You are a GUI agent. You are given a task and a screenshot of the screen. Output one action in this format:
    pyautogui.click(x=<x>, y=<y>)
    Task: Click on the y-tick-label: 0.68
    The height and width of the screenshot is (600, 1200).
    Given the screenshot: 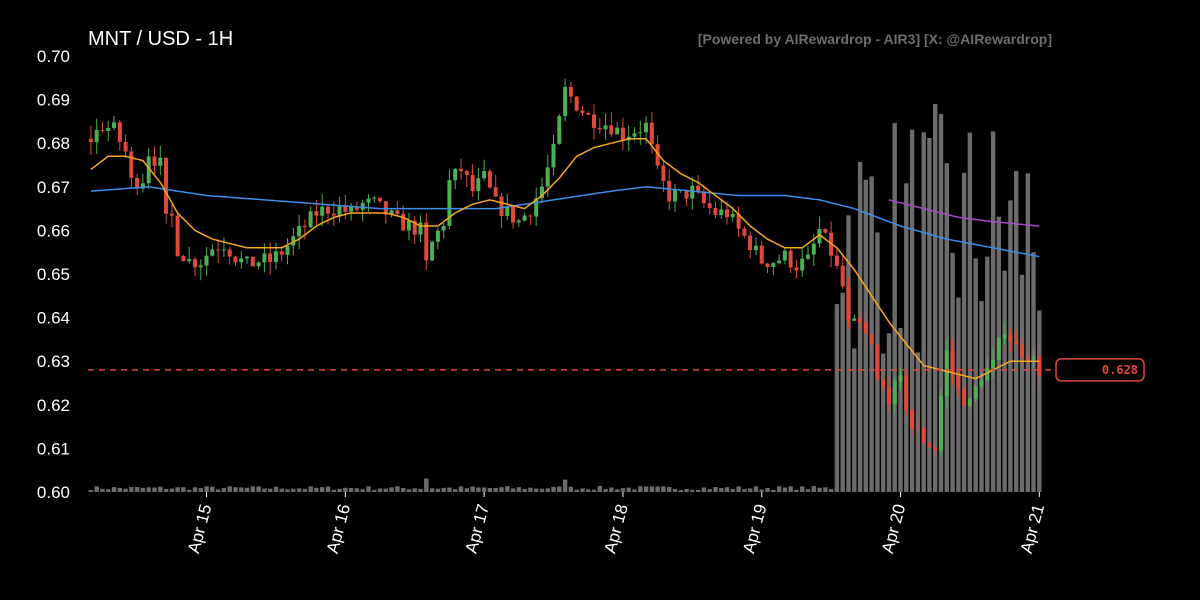 What is the action you would take?
    pyautogui.click(x=53, y=143)
    